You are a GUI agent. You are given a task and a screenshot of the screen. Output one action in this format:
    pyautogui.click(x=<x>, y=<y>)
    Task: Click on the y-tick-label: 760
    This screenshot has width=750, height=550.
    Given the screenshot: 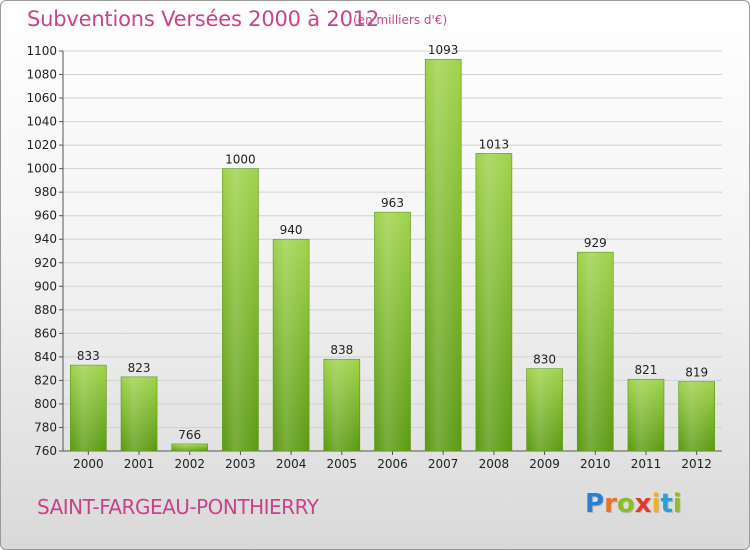 What is the action you would take?
    pyautogui.click(x=45, y=451)
    